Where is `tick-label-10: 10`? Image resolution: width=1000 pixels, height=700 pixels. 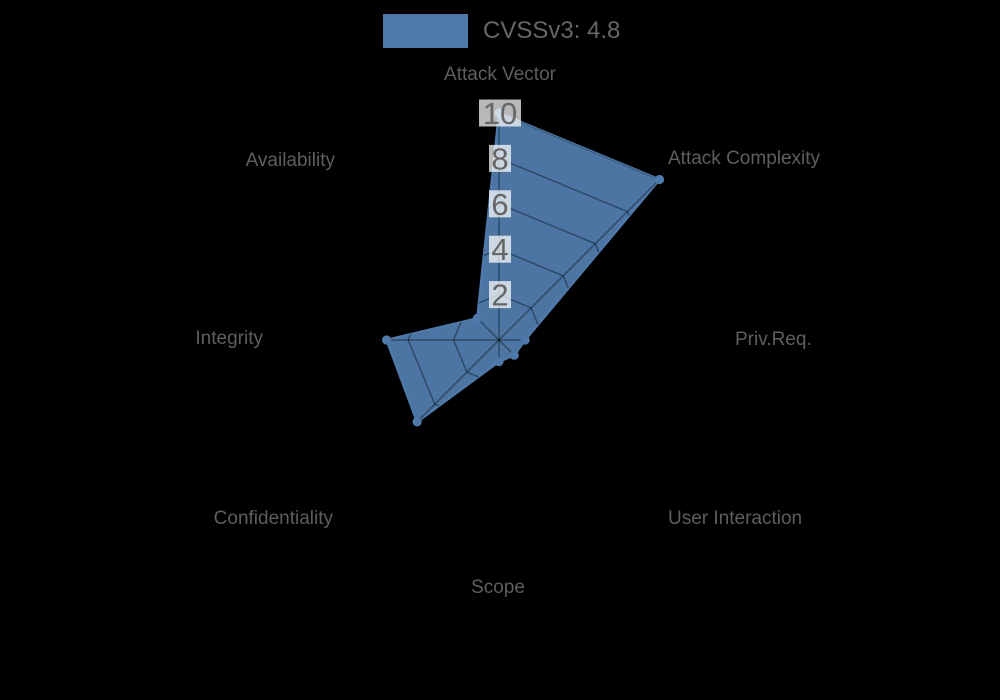
tick-label-10: 10 is located at coordinates (500, 113).